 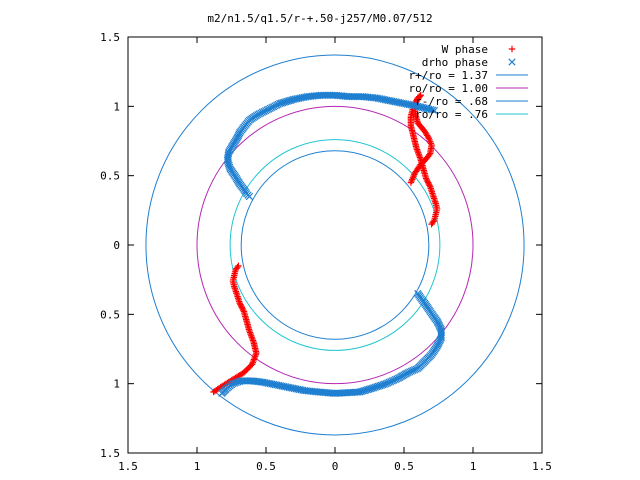 What do you see at coordinates (448, 88) in the screenshot?
I see `legend-label: ro/ro = 1.00` at bounding box center [448, 88].